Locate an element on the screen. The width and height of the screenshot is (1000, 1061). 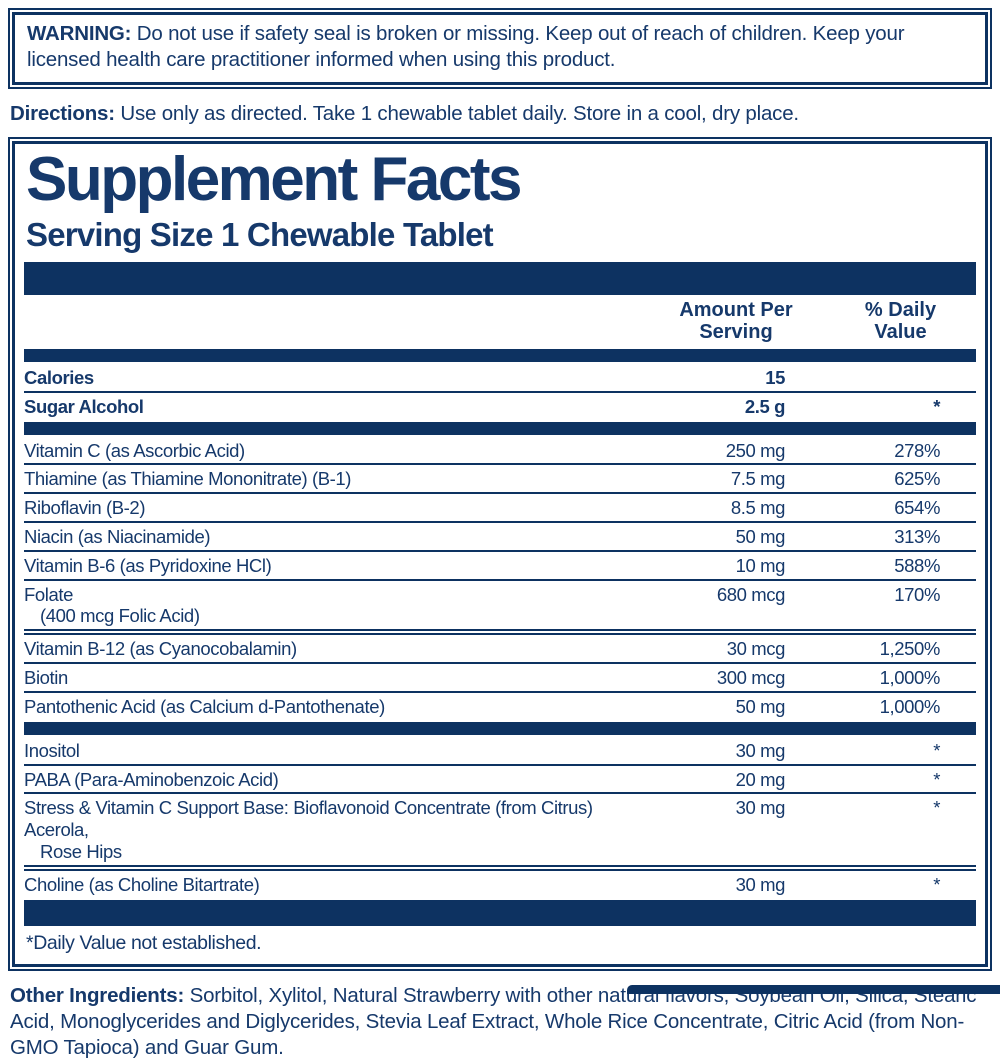
nutrient-daily-value: 170% is located at coordinates (917, 594).